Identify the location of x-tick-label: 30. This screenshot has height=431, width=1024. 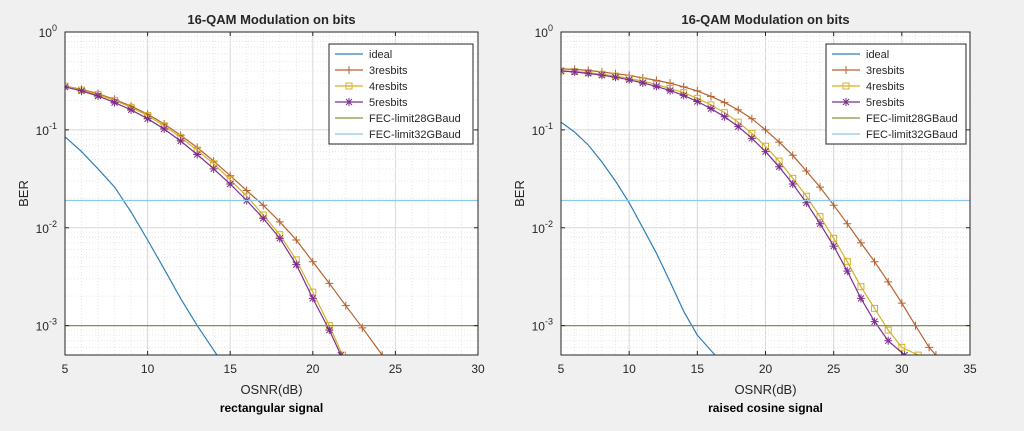
(478, 369).